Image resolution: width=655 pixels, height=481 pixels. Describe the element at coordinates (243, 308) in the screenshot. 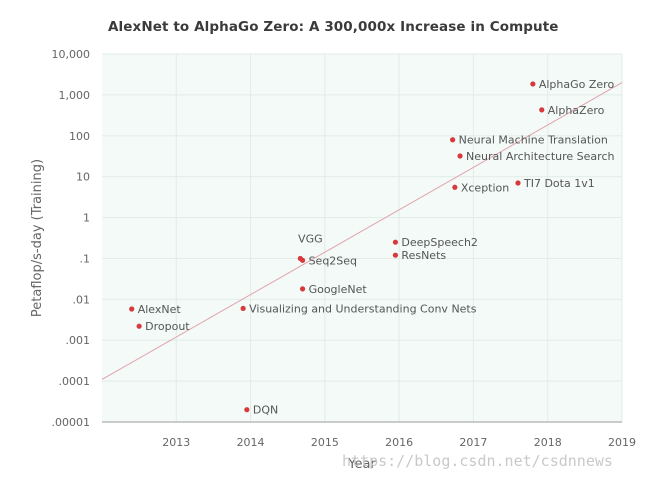

I see `point-visualizing-and-understanding-conv-nets` at that location.